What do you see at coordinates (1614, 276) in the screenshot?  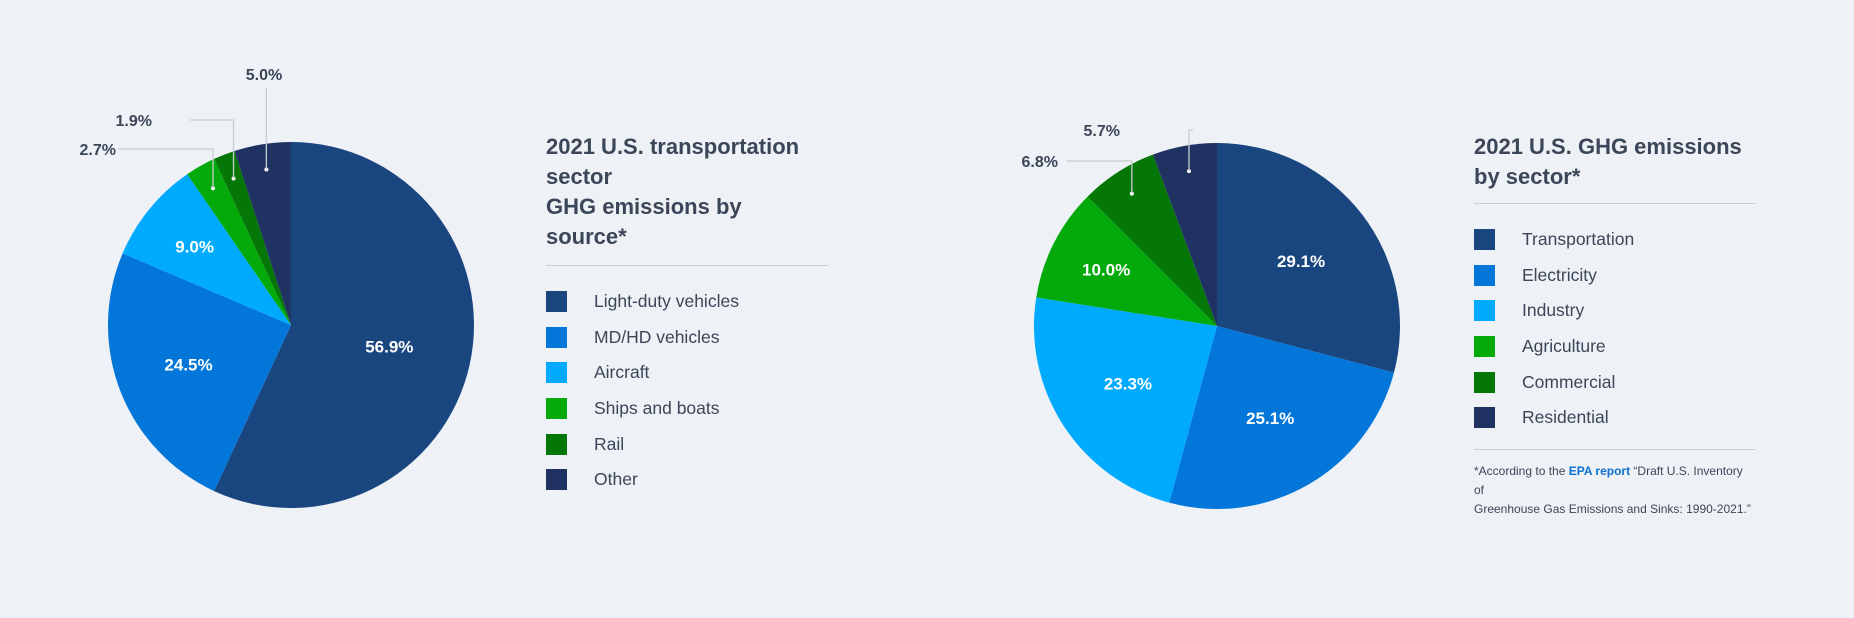 I see `legend-item-electricity: Electricity` at bounding box center [1614, 276].